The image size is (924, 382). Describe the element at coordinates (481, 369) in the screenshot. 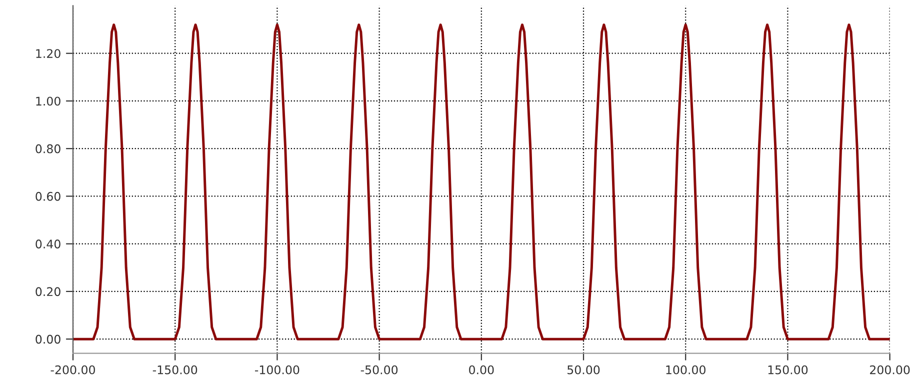

I see `x-tick-label: 0.00` at that location.